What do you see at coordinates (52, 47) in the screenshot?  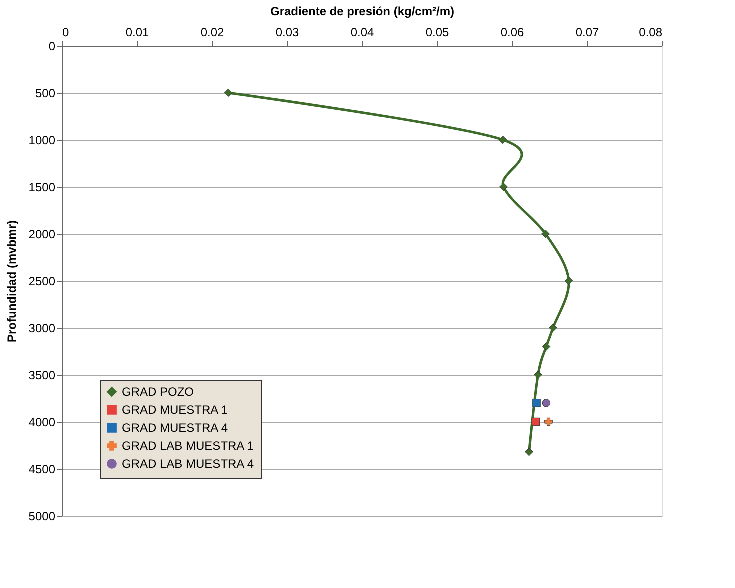 I see `y-tick-label: 0` at bounding box center [52, 47].